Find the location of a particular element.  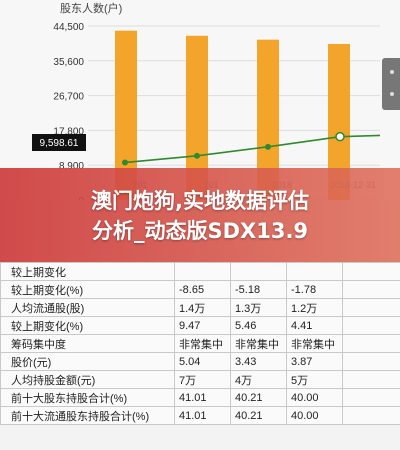

table-row: 人均流通股(股) 1.4万 1.3万 1.2万 is located at coordinates (200, 307).